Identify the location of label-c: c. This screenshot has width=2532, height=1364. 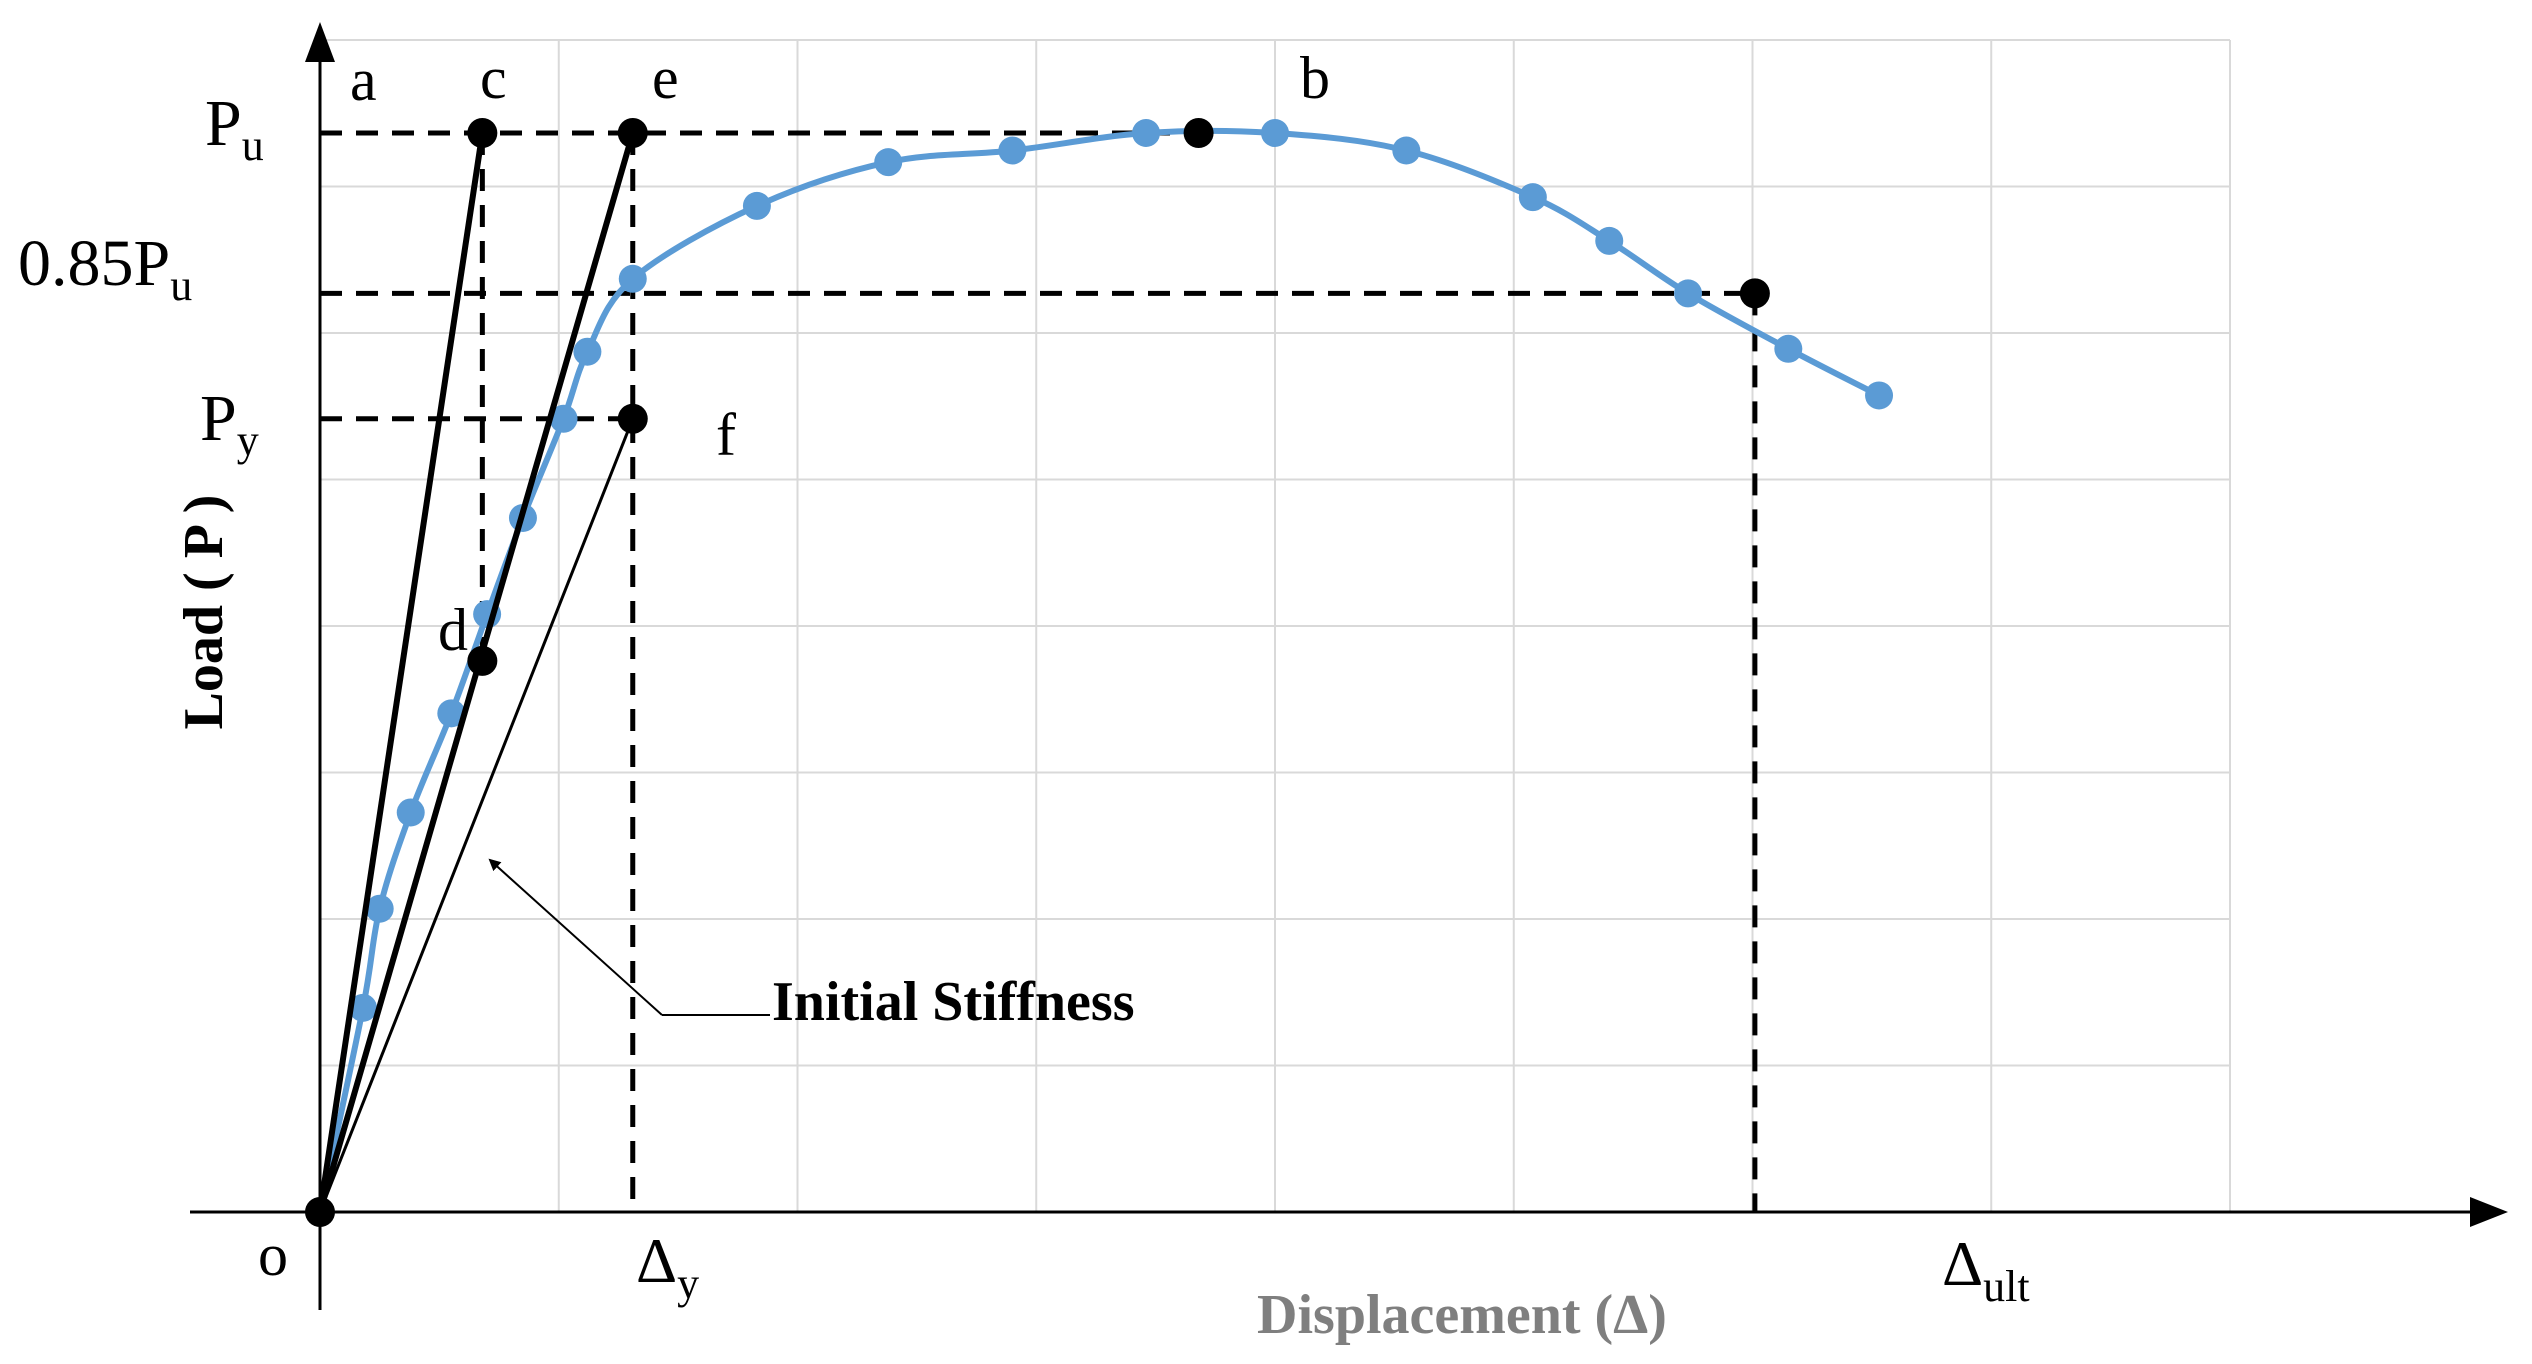
(493, 78).